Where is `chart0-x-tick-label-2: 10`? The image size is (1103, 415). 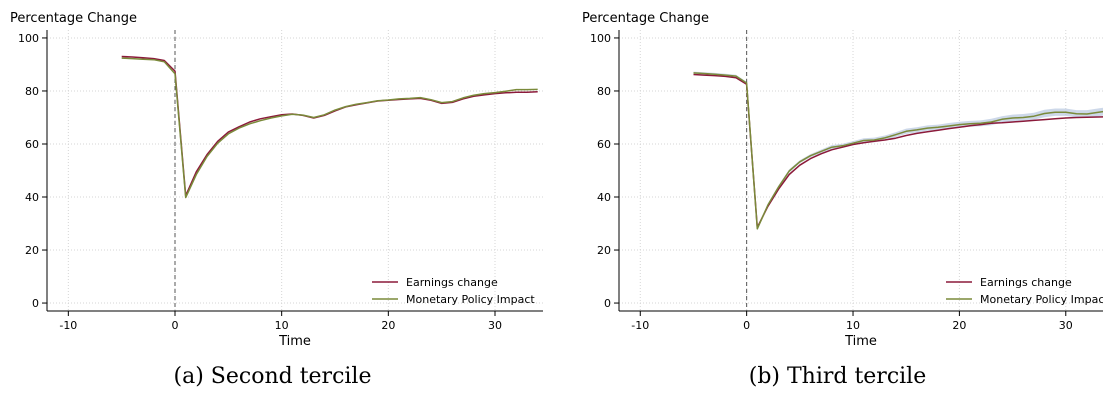 chart0-x-tick-label-2: 10 is located at coordinates (282, 325).